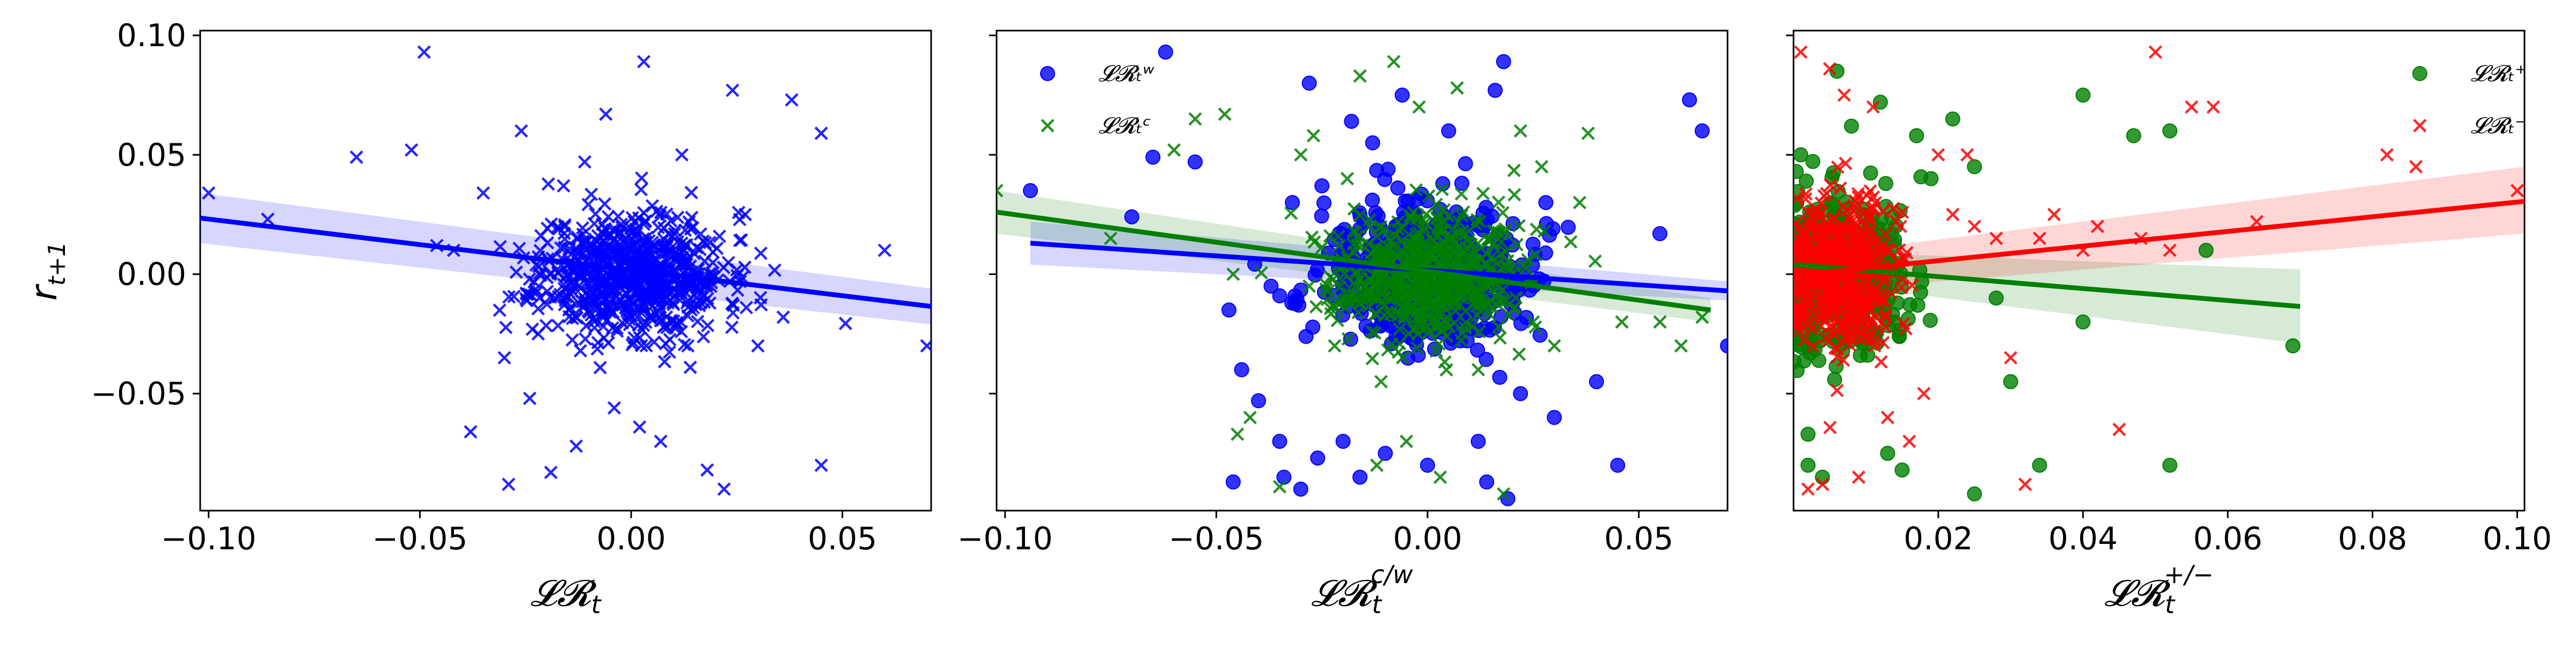 The width and height of the screenshot is (2576, 647). What do you see at coordinates (1126, 73) in the screenshot?
I see `legend-label: 𝓛𝓡ₜʷ` at bounding box center [1126, 73].